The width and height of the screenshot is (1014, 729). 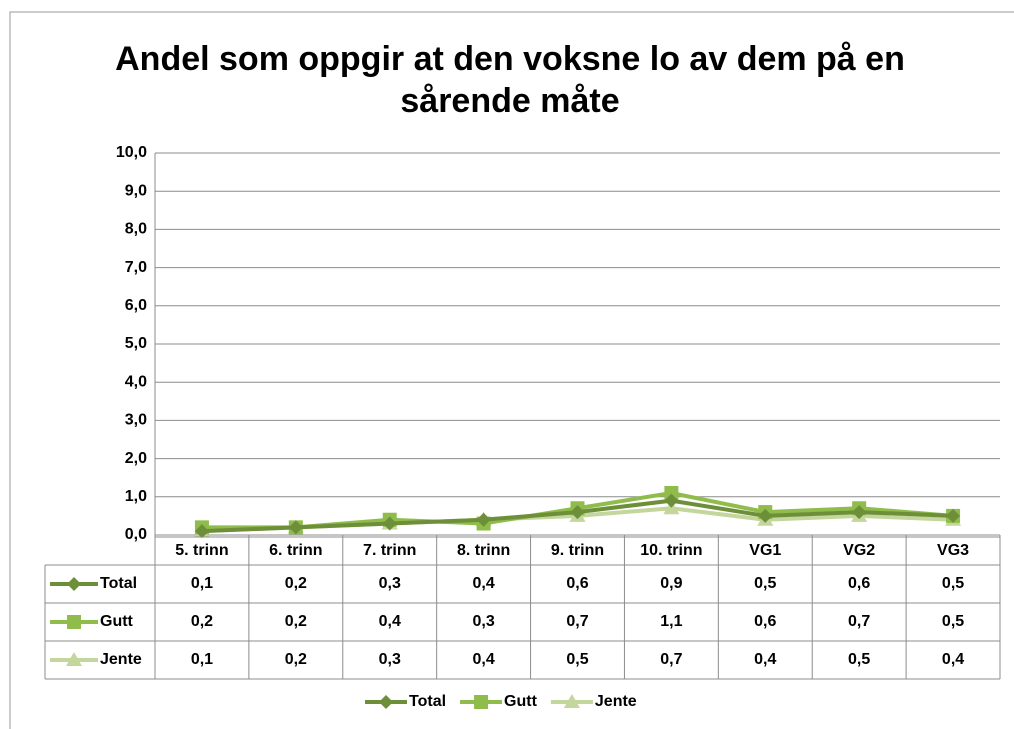 I want to click on legend-label: Jente, so click(x=616, y=701).